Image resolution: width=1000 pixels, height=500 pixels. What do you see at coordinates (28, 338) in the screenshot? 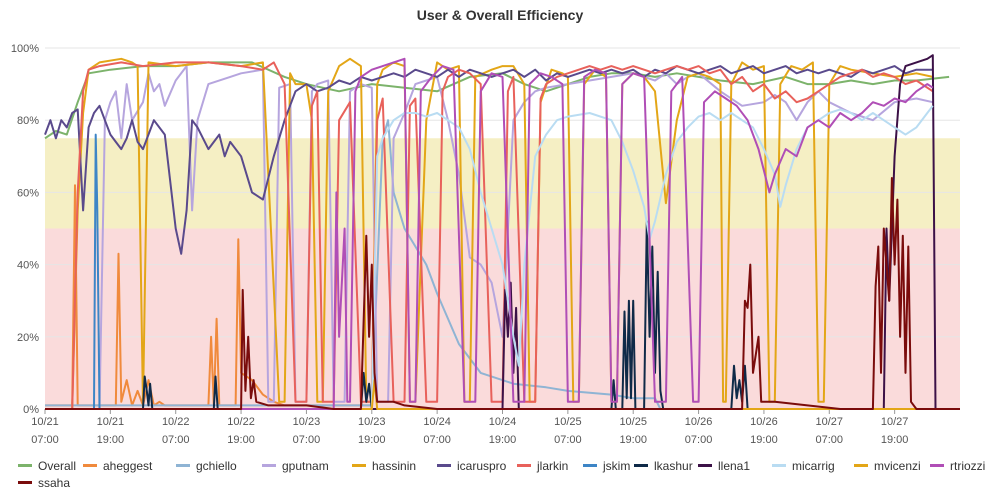
I see `y-tick-label: 20%` at bounding box center [28, 338].